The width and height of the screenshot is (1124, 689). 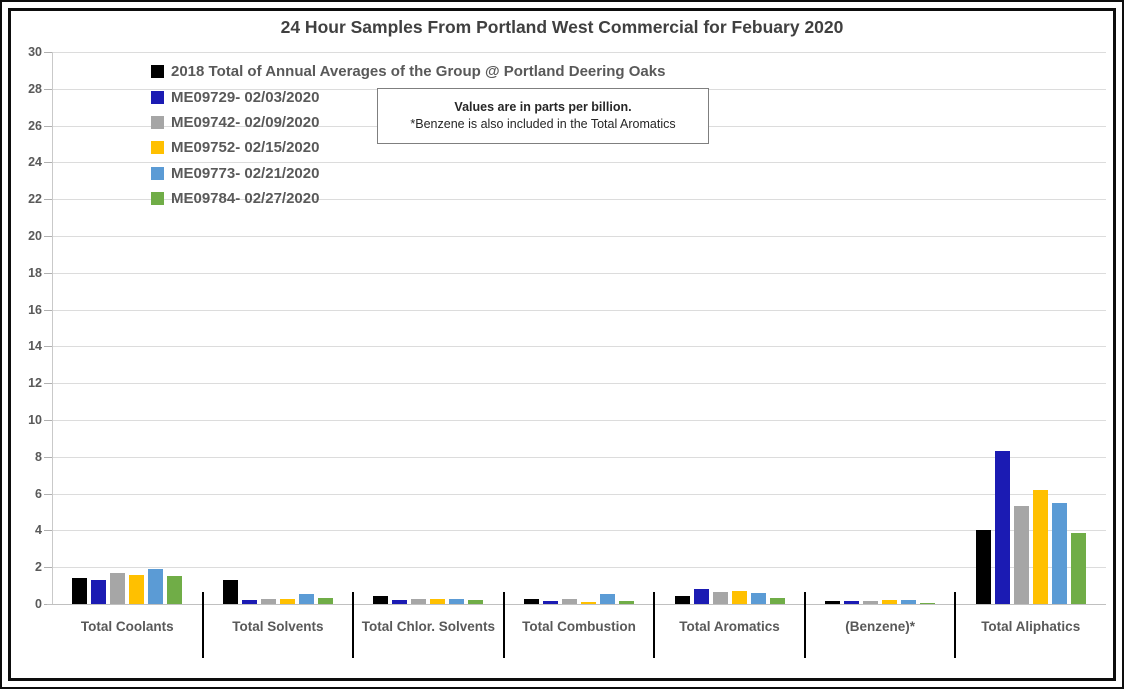 I want to click on y-tick-label-26: 26, so click(x=35, y=125).